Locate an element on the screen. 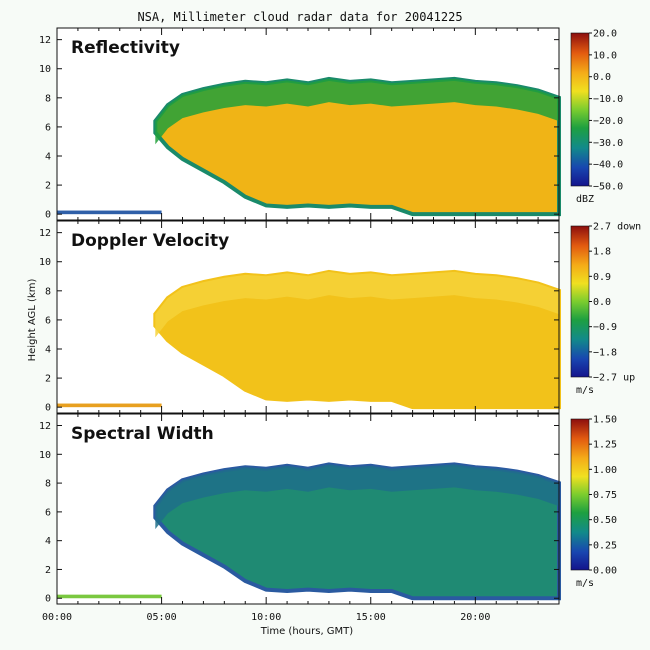  colorbar-tick-label: −1.8 is located at coordinates (605, 352).